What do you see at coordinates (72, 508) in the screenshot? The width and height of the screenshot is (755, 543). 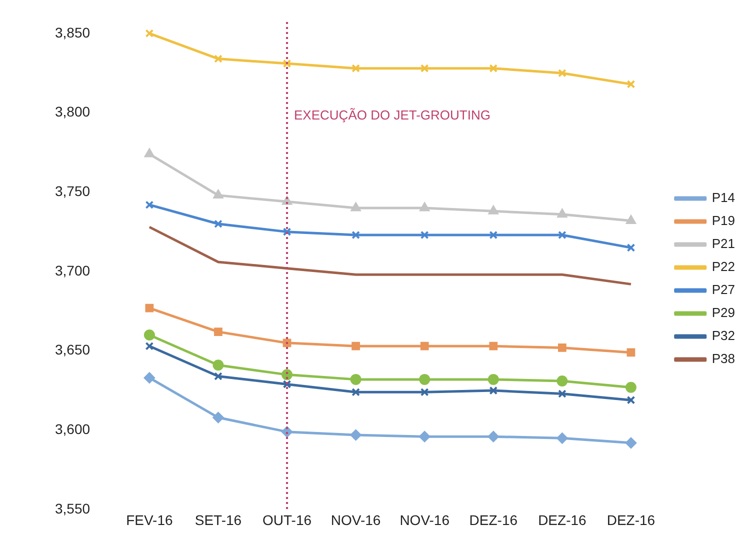 I see `y-tick-label: 3,550` at bounding box center [72, 508].